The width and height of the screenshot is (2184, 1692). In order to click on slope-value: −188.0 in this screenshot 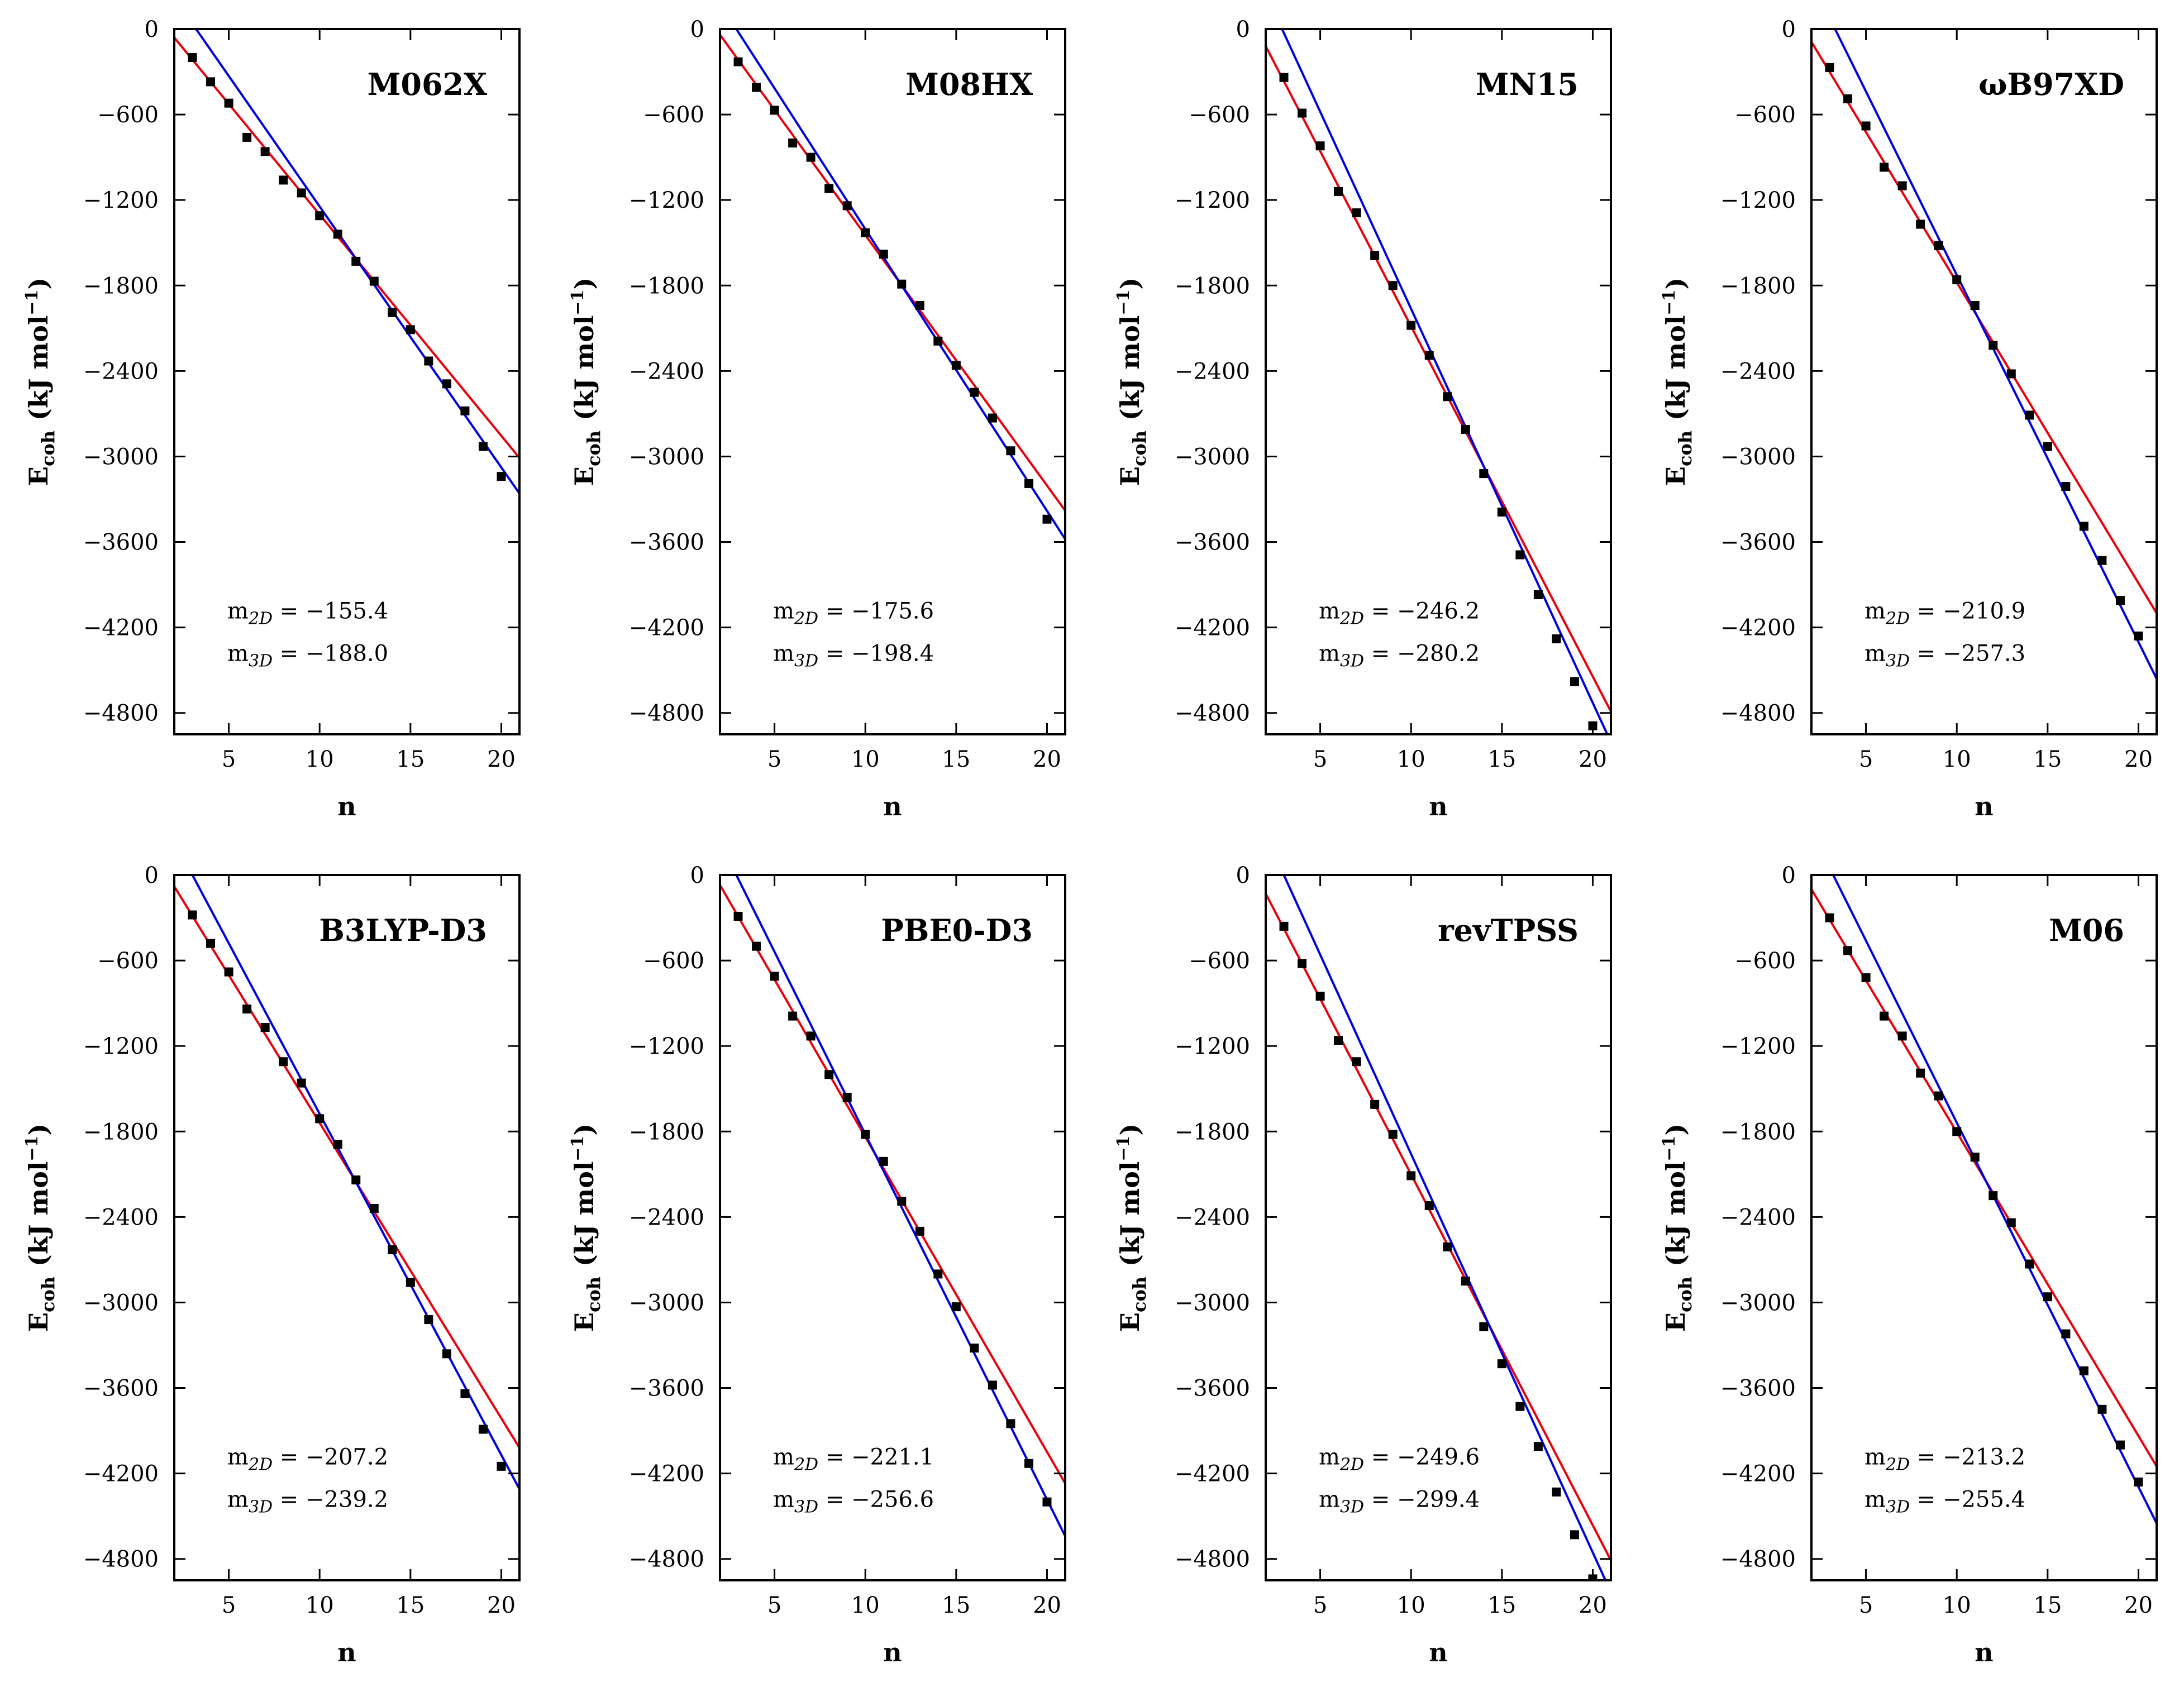, I will do `click(347, 654)`.